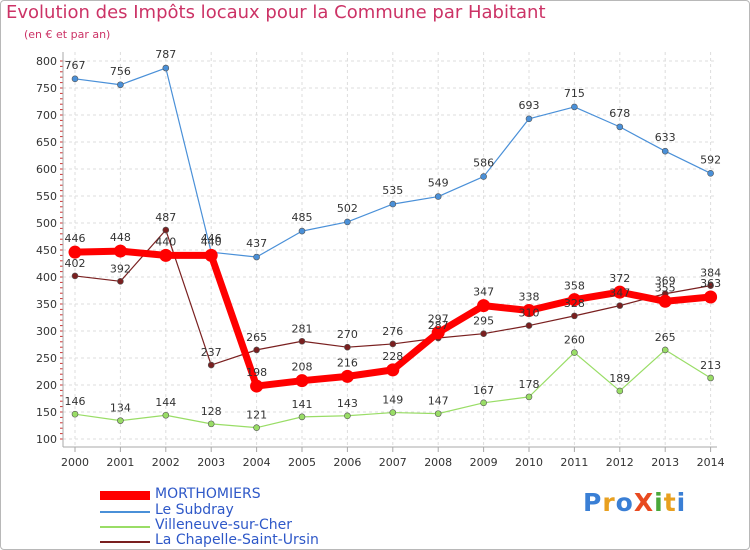  What do you see at coordinates (347, 208) in the screenshot?
I see `data-label-le-subdray: 502` at bounding box center [347, 208].